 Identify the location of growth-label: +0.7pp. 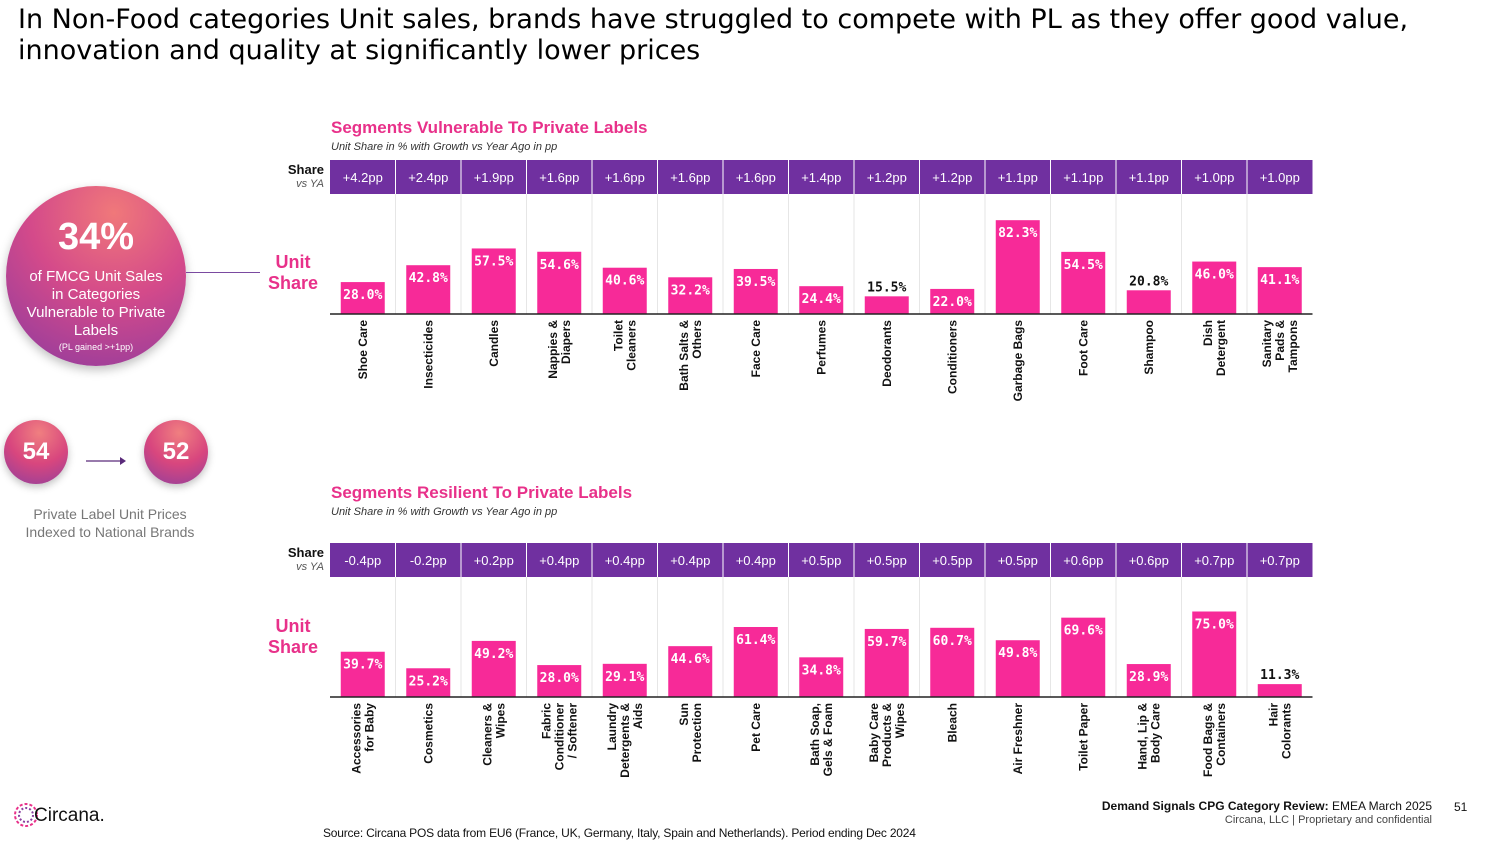
(1280, 560).